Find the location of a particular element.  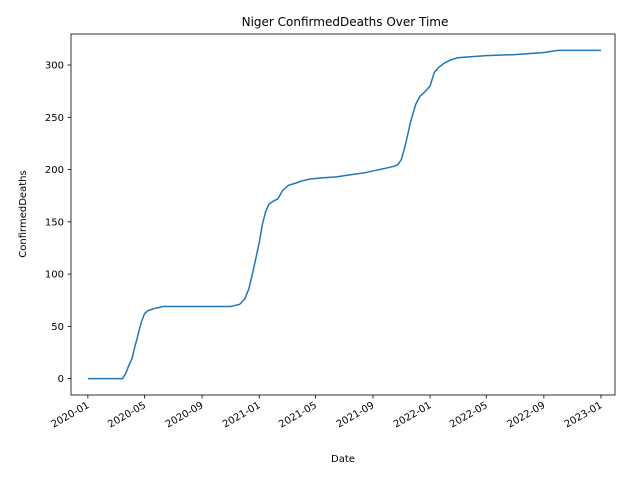

x-axis-label: Date is located at coordinates (343, 459).